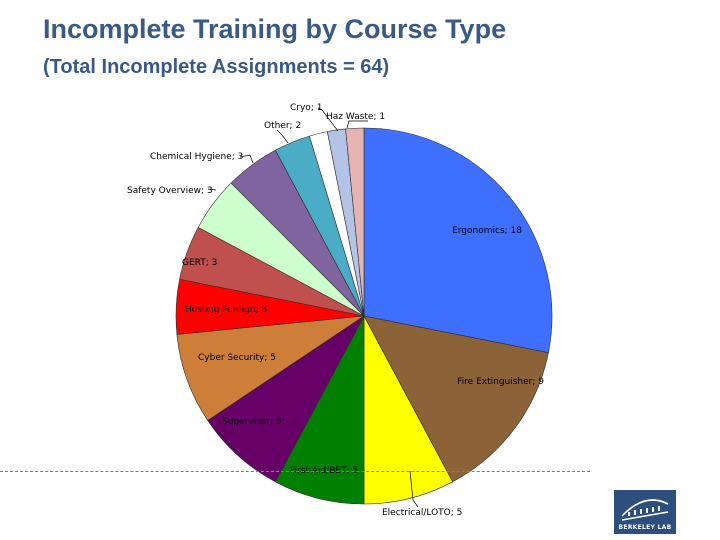 The image size is (720, 540). What do you see at coordinates (355, 117) in the screenshot?
I see `slice-label-haz-waste: Haz Waste; 1` at bounding box center [355, 117].